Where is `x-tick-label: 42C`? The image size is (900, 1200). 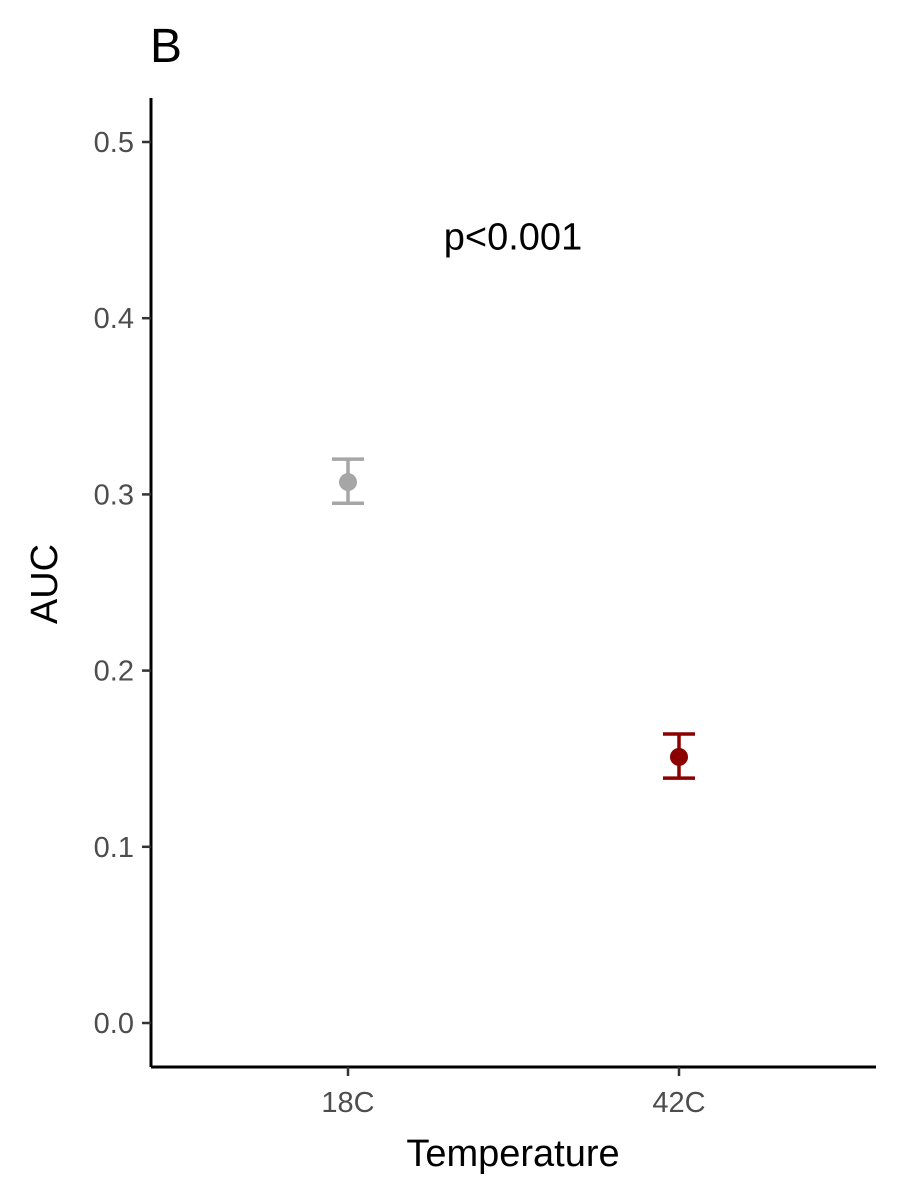
x-tick-label: 42C is located at coordinates (678, 1103).